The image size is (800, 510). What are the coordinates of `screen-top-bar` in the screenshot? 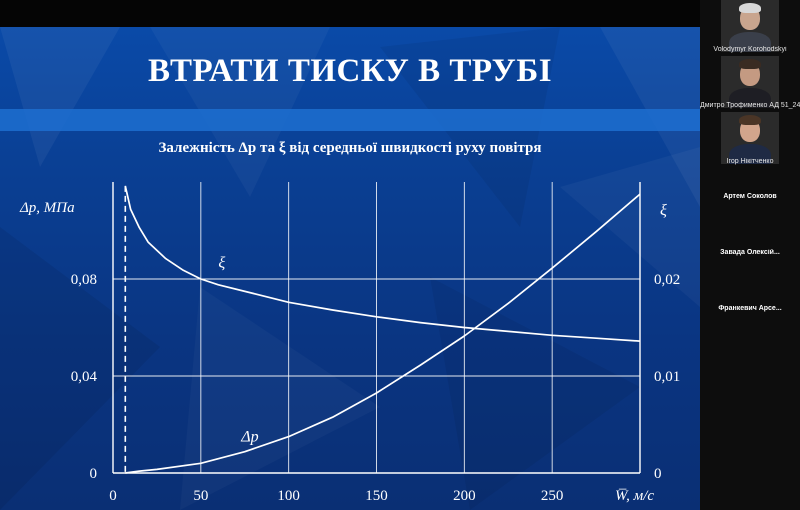 It's located at (350, 13).